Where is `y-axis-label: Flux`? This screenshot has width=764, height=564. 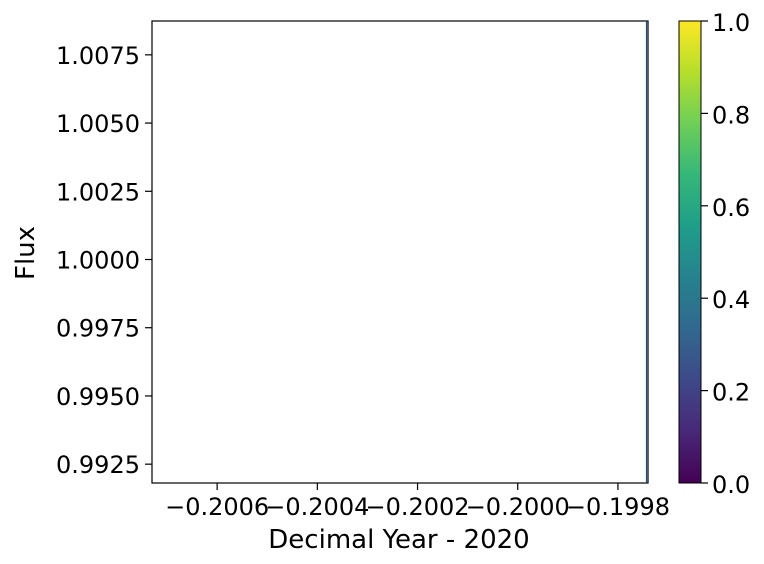
y-axis-label: Flux is located at coordinates (26, 253).